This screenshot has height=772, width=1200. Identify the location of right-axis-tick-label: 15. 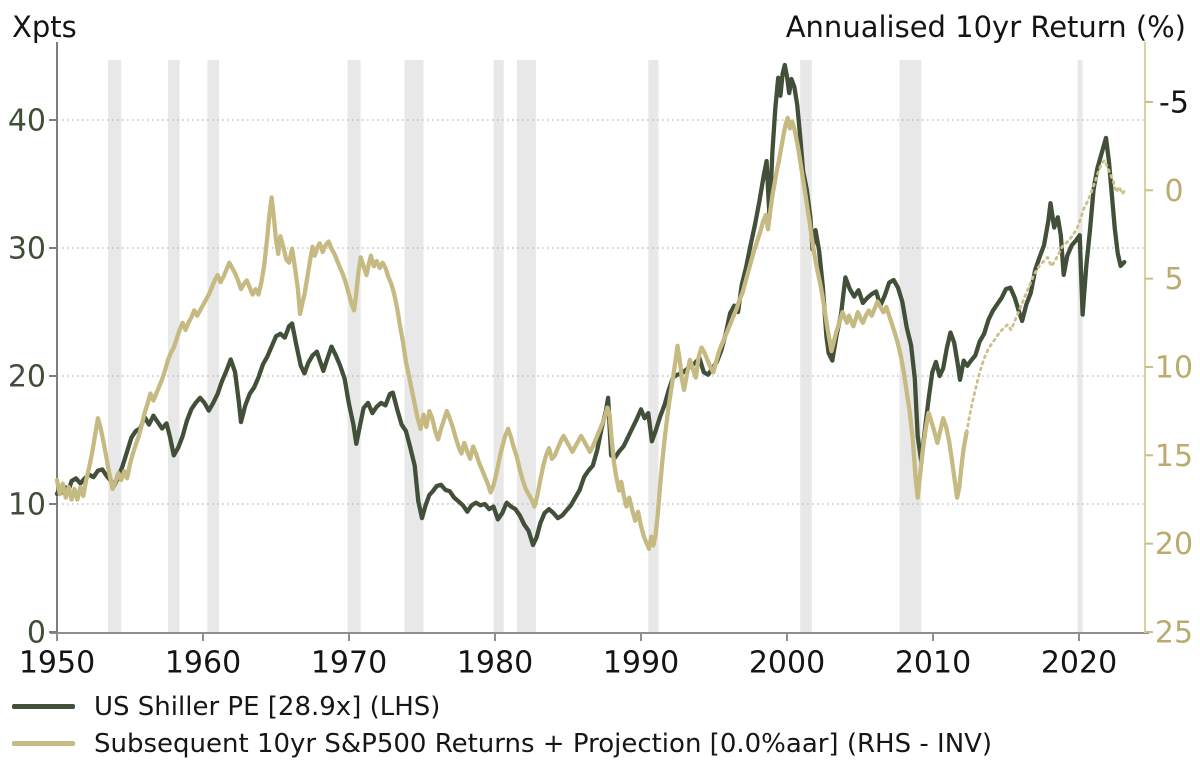
(1174, 456).